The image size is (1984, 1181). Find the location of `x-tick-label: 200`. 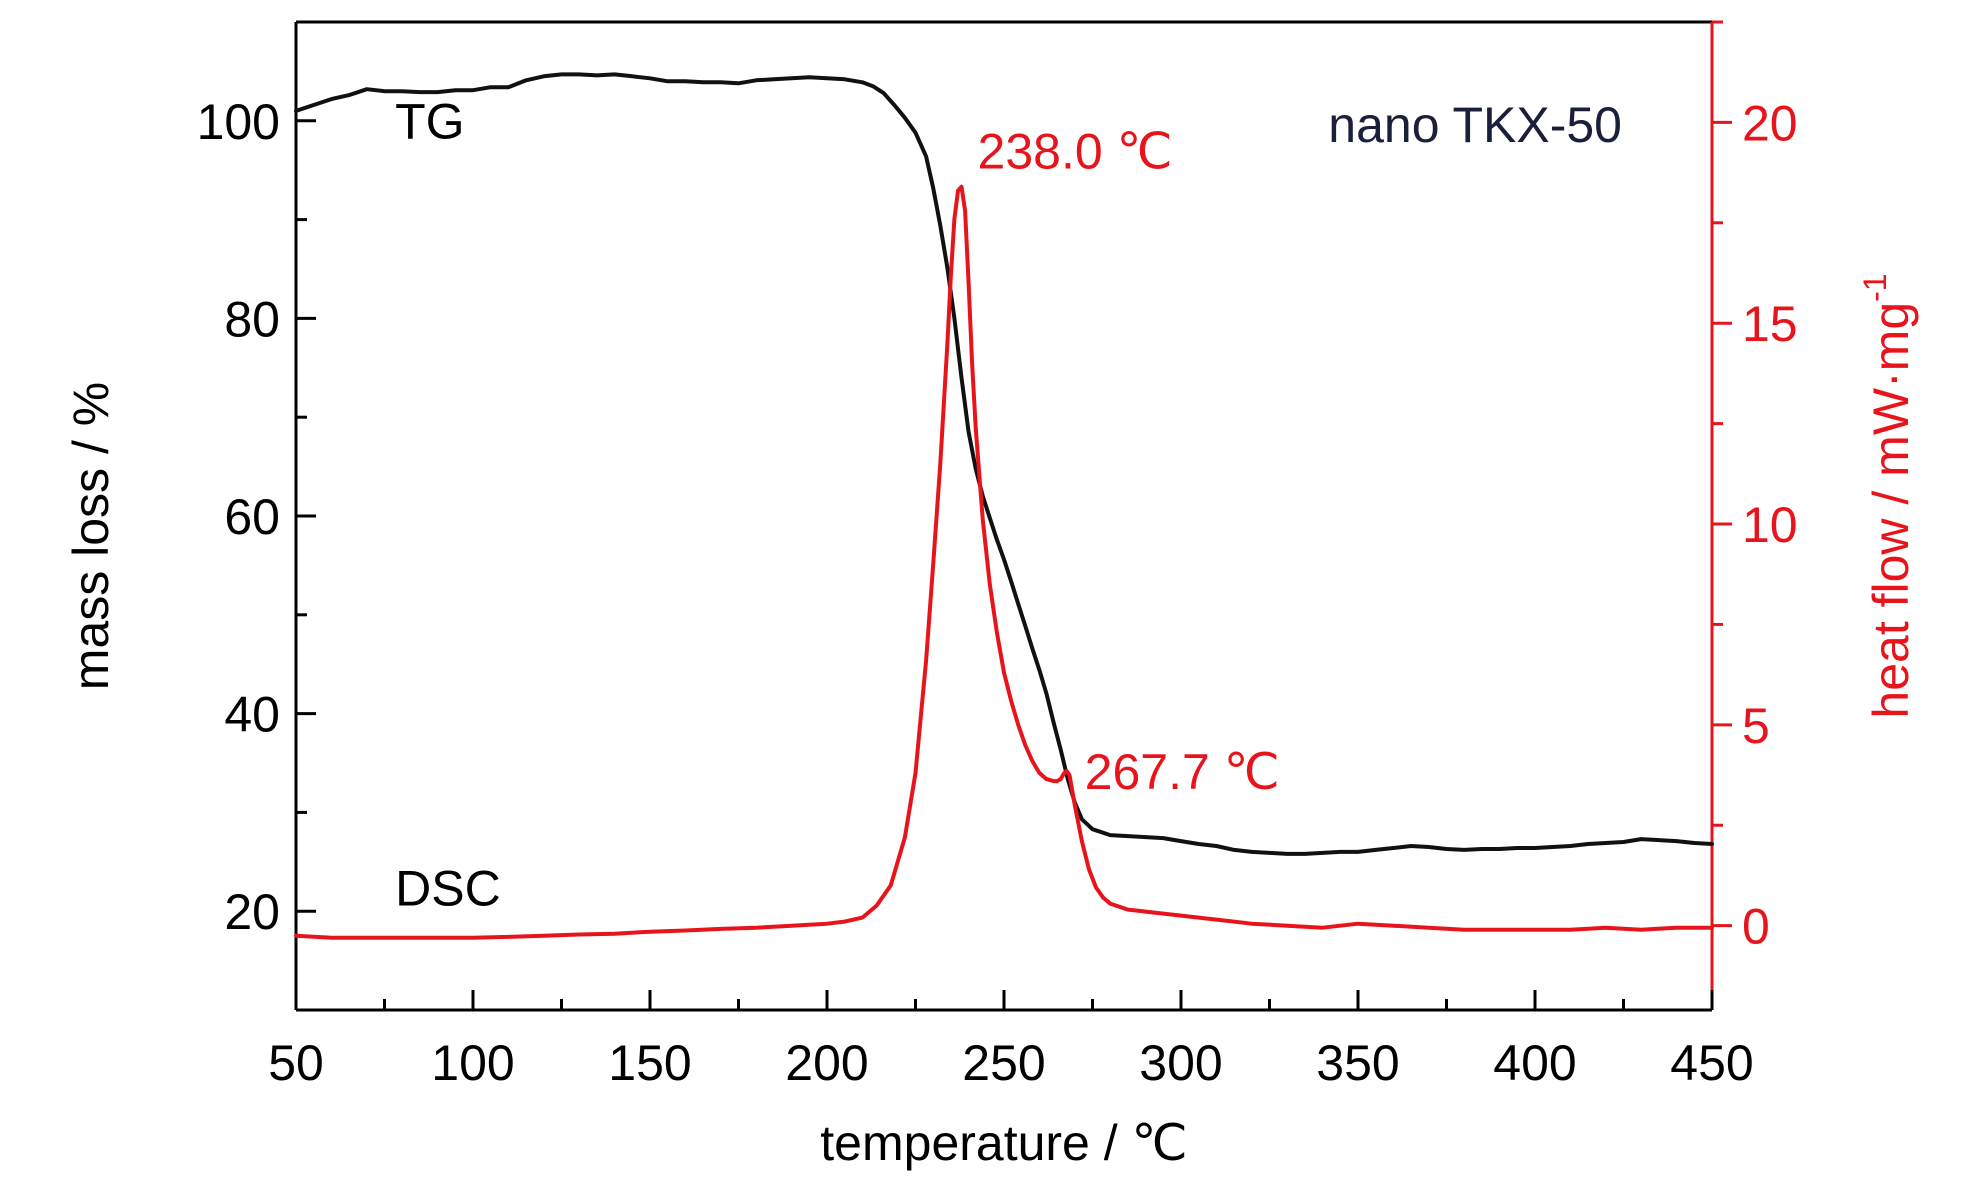

x-tick-label: 200 is located at coordinates (826, 1063).